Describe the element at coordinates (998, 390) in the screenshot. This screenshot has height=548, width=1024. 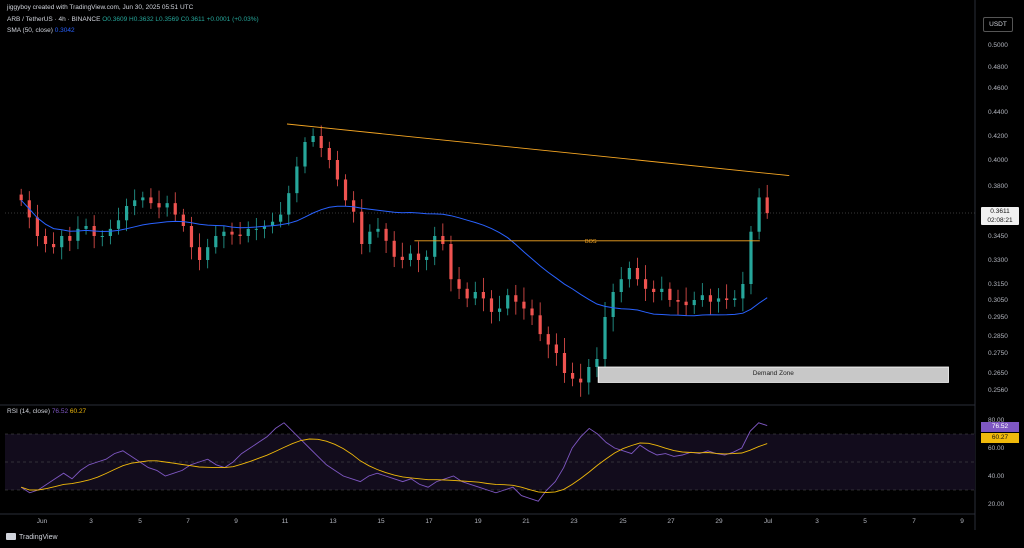
I see `price-tick-label: 0.2560` at that location.